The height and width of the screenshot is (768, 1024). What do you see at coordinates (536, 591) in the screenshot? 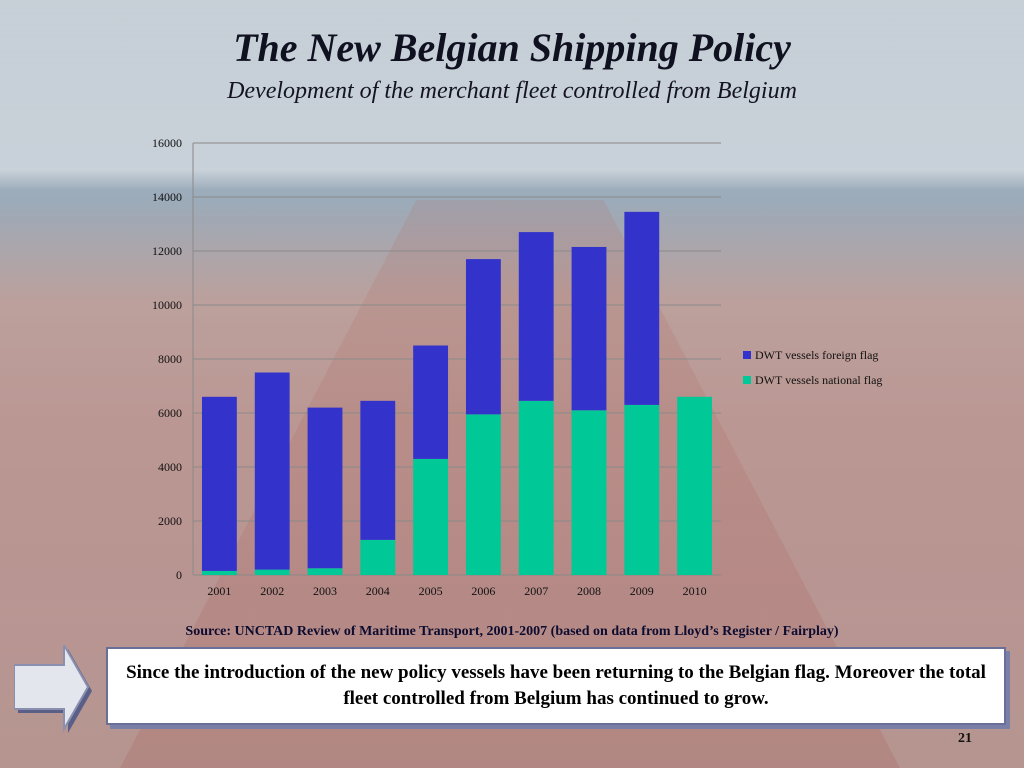
I see `x-tick-label: 2007` at bounding box center [536, 591].